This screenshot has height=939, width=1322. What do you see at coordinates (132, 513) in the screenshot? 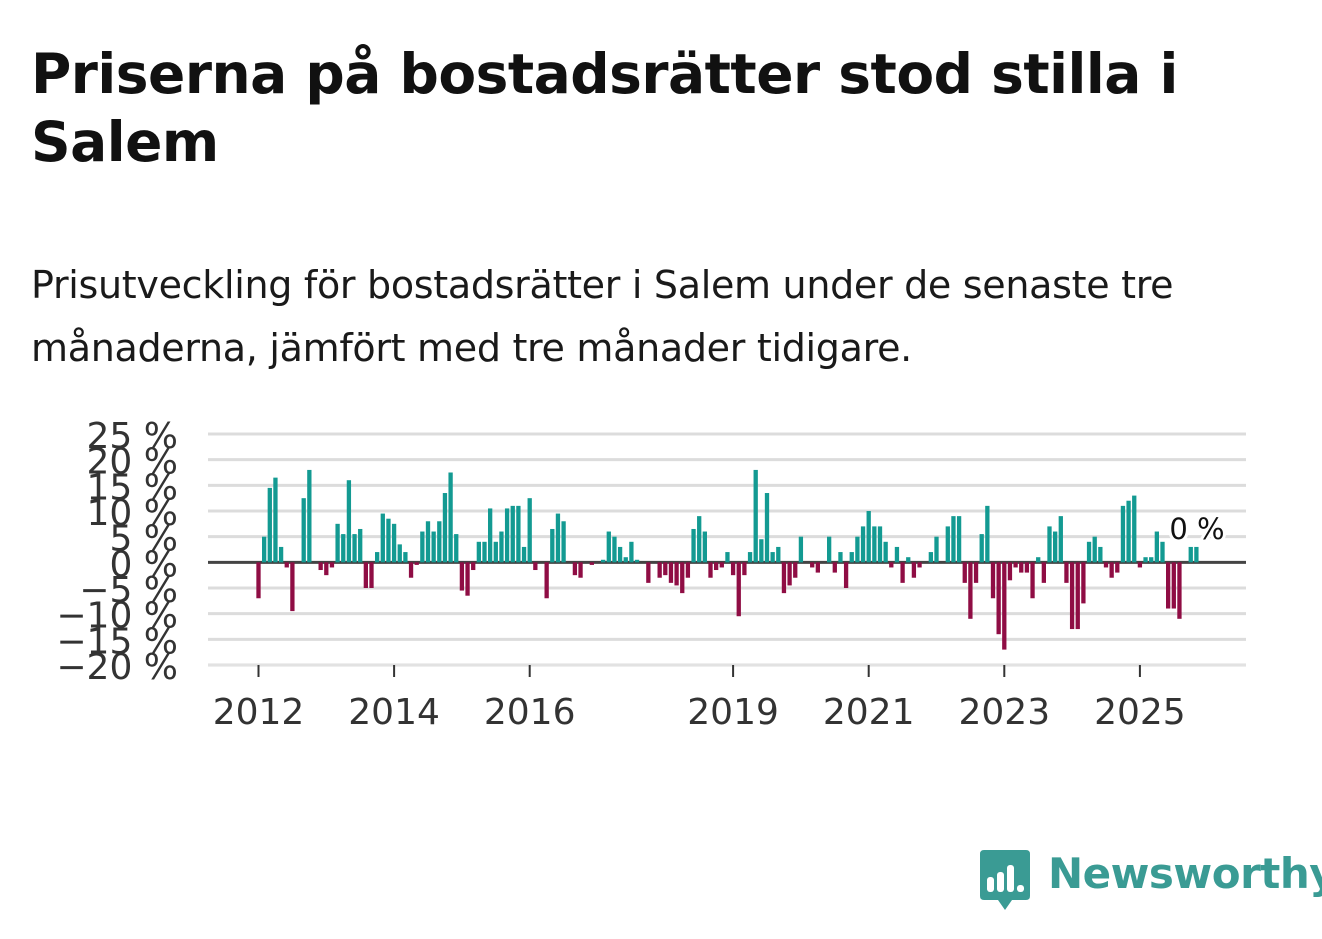
I see `y-tick-label: 10 %` at bounding box center [132, 513].